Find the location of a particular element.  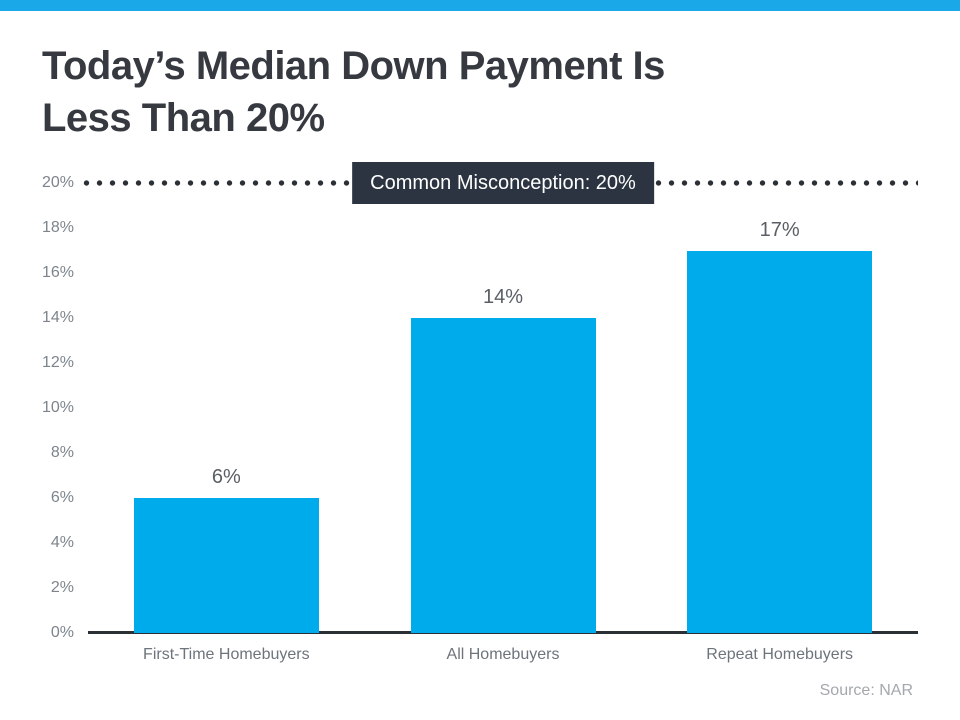

y-axis-tick-label: 12% is located at coordinates (57, 362).